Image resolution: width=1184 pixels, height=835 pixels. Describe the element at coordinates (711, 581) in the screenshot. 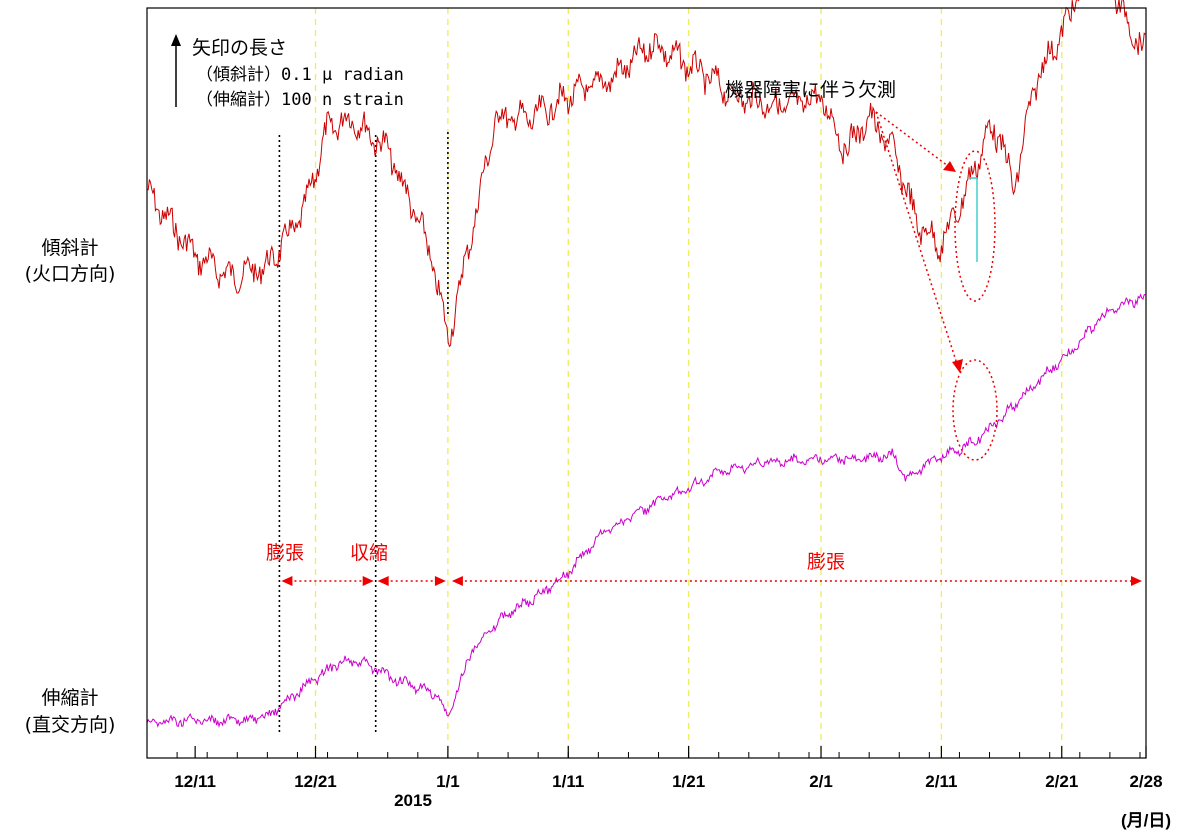

I see `phase-arrows` at that location.